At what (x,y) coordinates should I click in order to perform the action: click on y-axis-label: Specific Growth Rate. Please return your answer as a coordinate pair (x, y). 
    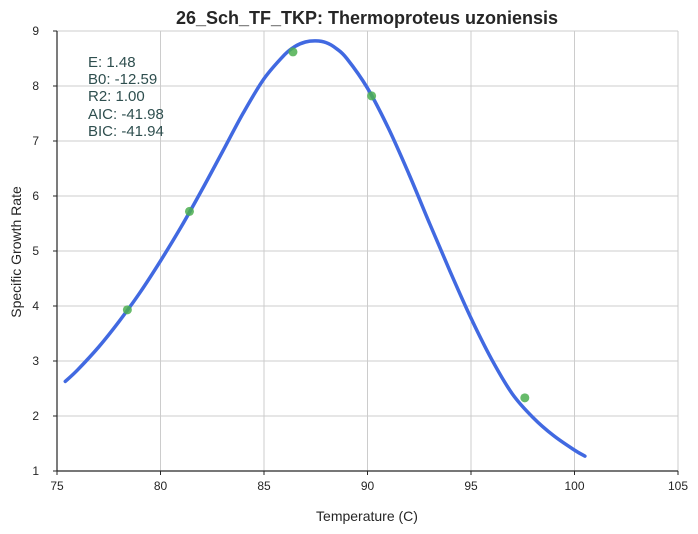
    Looking at the image, I should click on (16, 252).